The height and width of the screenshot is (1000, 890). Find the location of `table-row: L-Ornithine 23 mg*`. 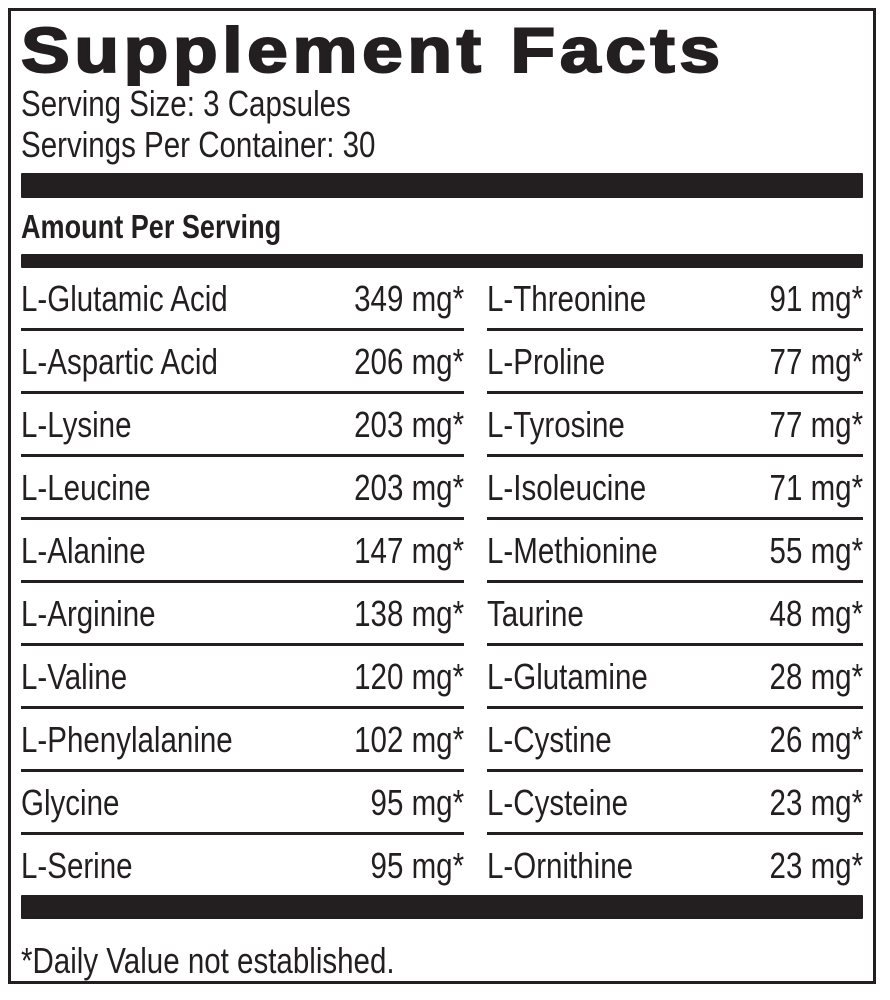

table-row: L-Ornithine 23 mg* is located at coordinates (675, 865).